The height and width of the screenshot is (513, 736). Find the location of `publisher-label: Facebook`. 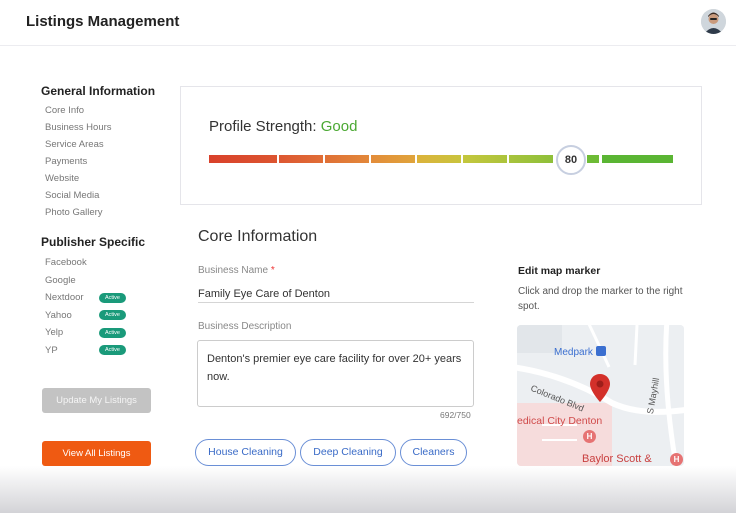

publisher-label: Facebook is located at coordinates (66, 263).